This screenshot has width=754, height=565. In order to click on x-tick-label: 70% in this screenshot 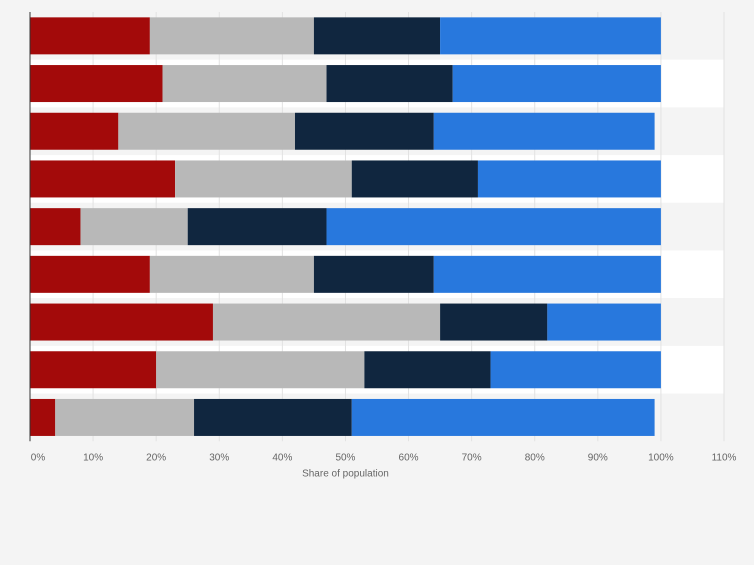, I will do `click(472, 457)`.